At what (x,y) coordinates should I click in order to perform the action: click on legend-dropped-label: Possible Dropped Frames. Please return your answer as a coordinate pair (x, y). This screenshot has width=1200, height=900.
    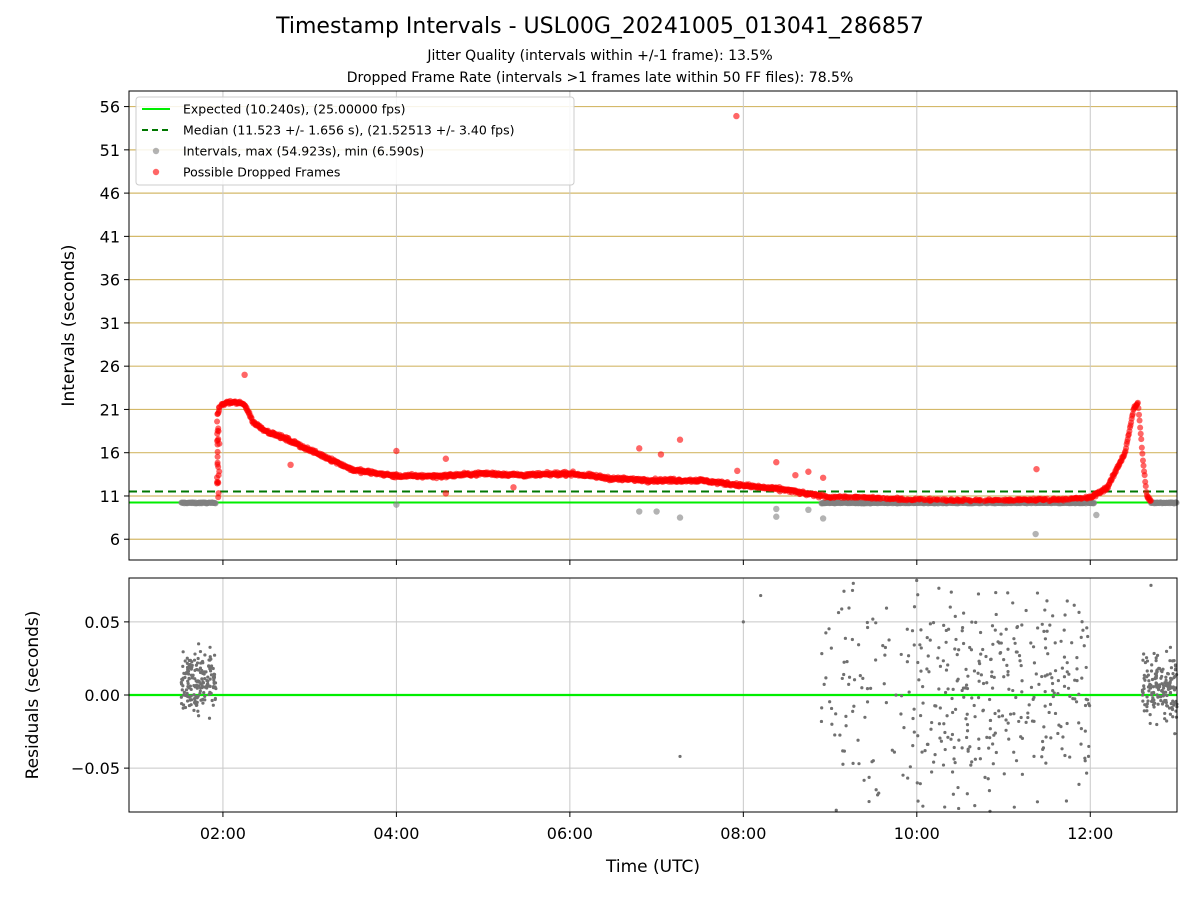
    Looking at the image, I should click on (261, 172).